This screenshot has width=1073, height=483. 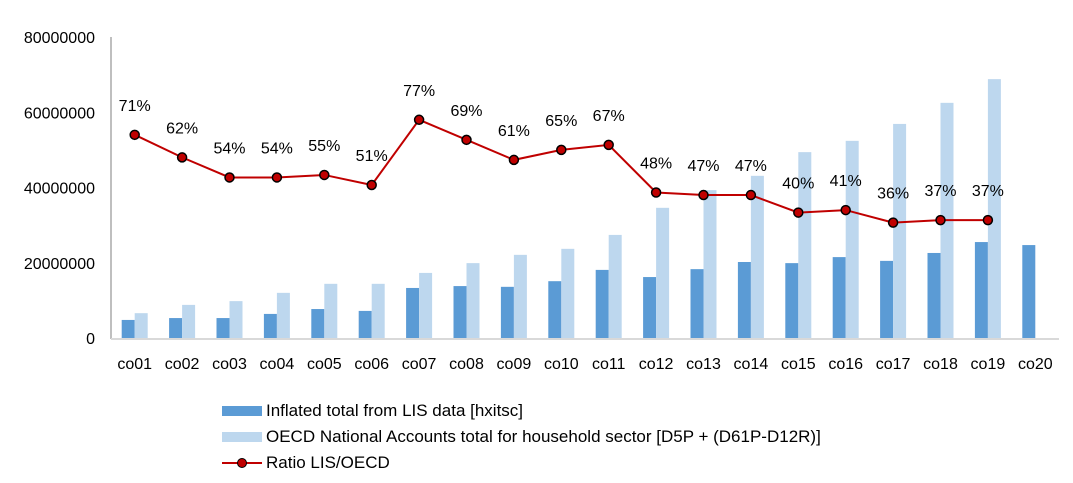 What do you see at coordinates (90, 339) in the screenshot?
I see `y-tick-label: 0` at bounding box center [90, 339].